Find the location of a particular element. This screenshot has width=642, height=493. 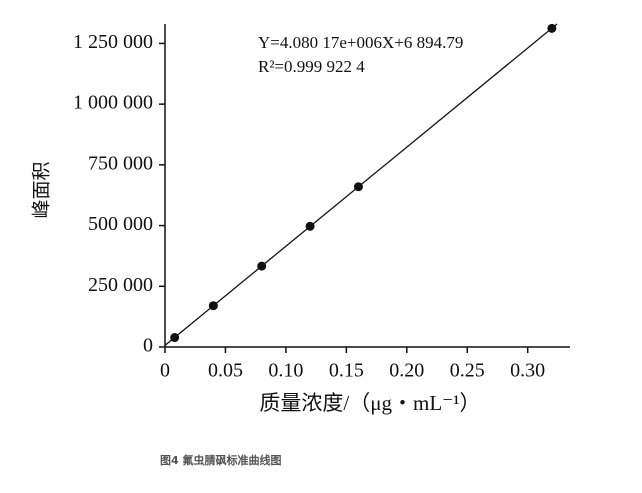

y-tick-label: 500 000 is located at coordinates (120, 224).